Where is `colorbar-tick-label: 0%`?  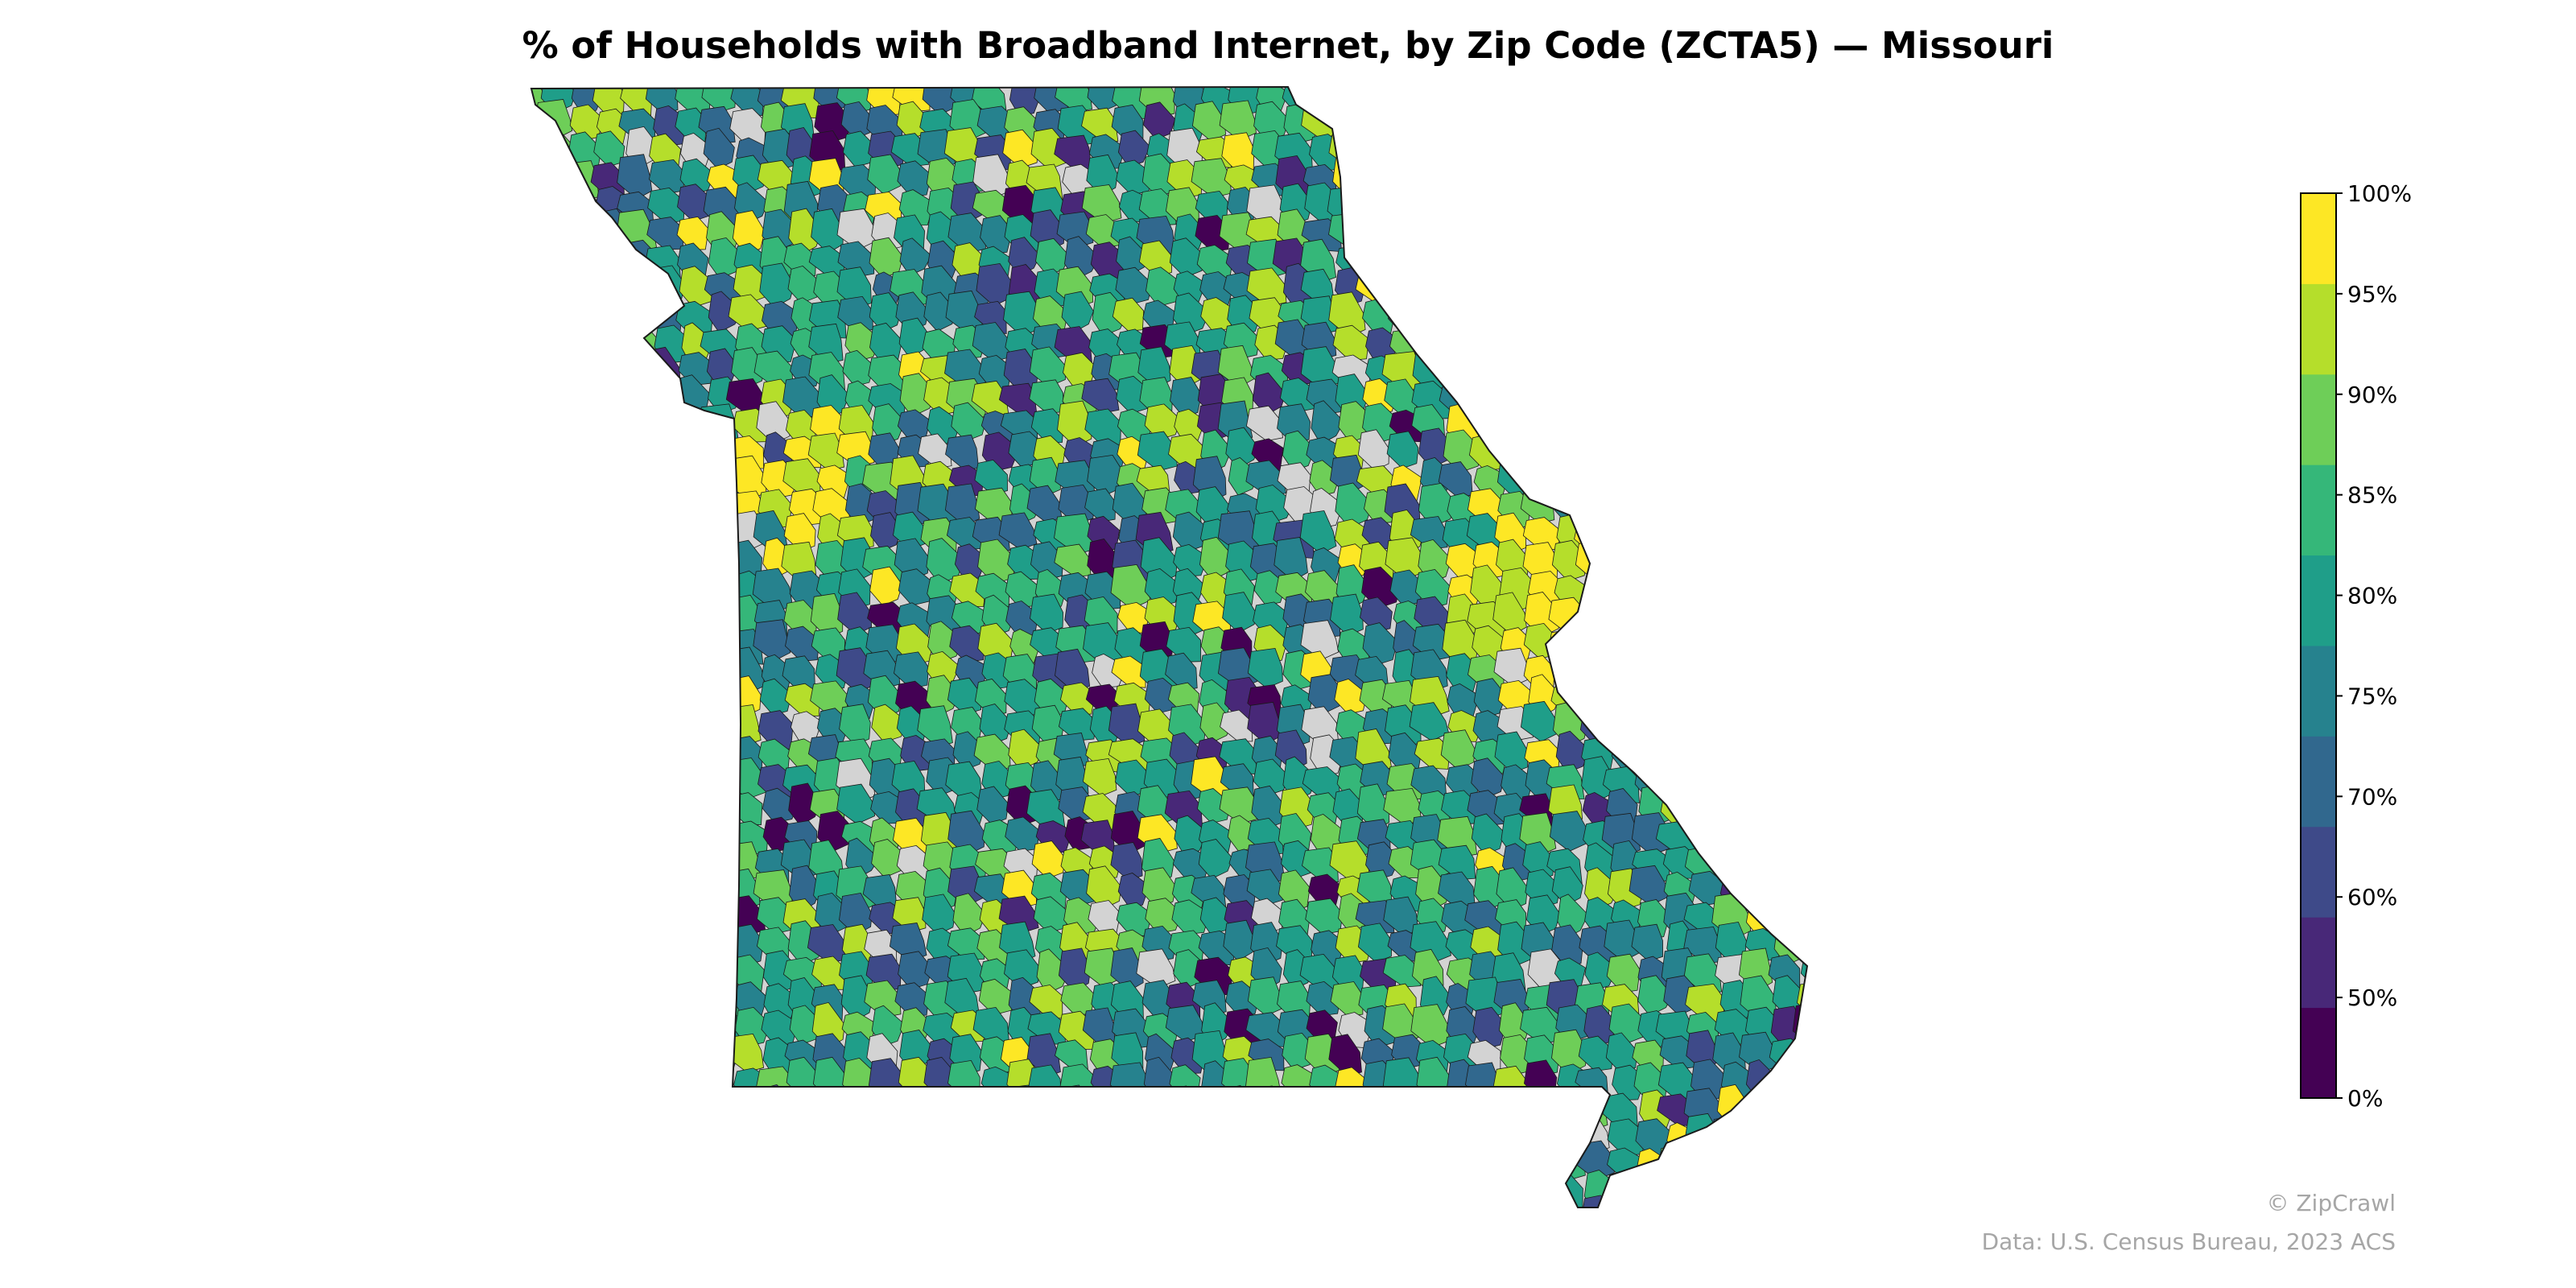 colorbar-tick-label: 0% is located at coordinates (2365, 1098).